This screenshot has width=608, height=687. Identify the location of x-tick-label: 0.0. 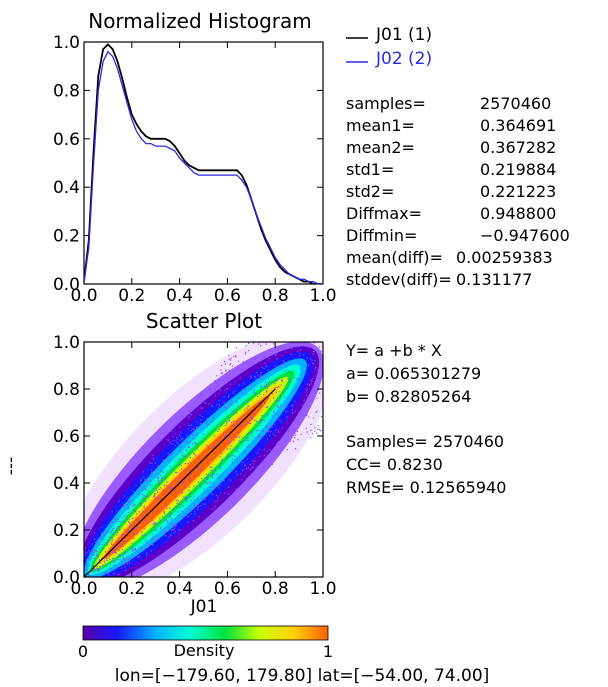
(83, 589).